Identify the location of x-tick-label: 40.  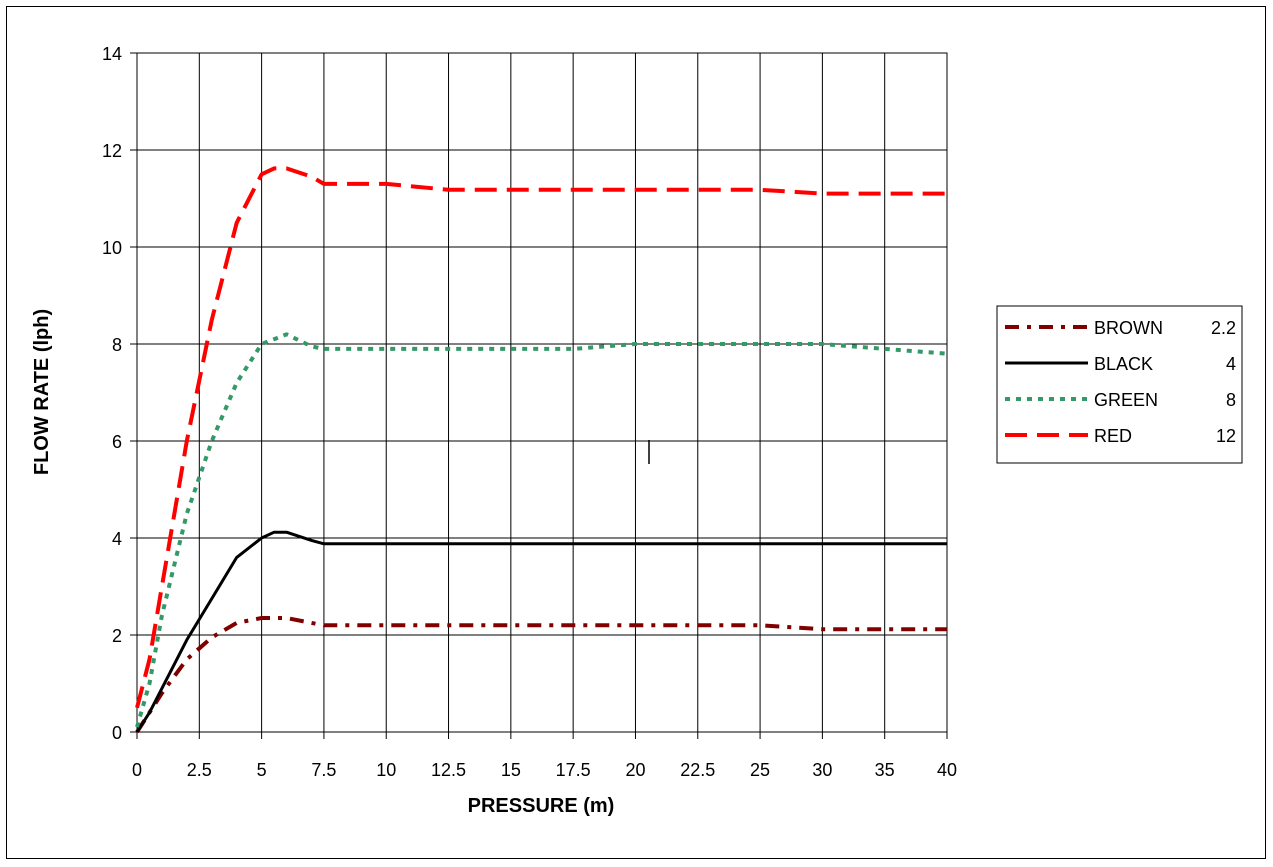
(947, 770).